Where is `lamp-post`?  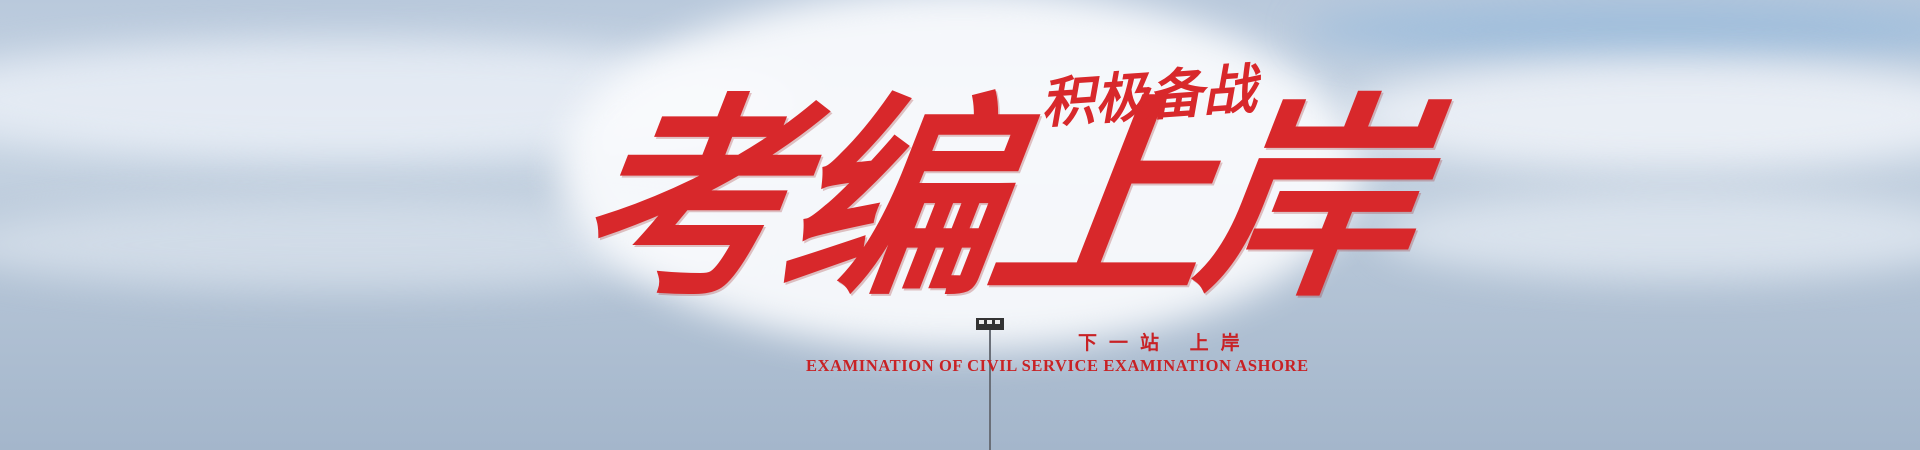 lamp-post is located at coordinates (990, 384).